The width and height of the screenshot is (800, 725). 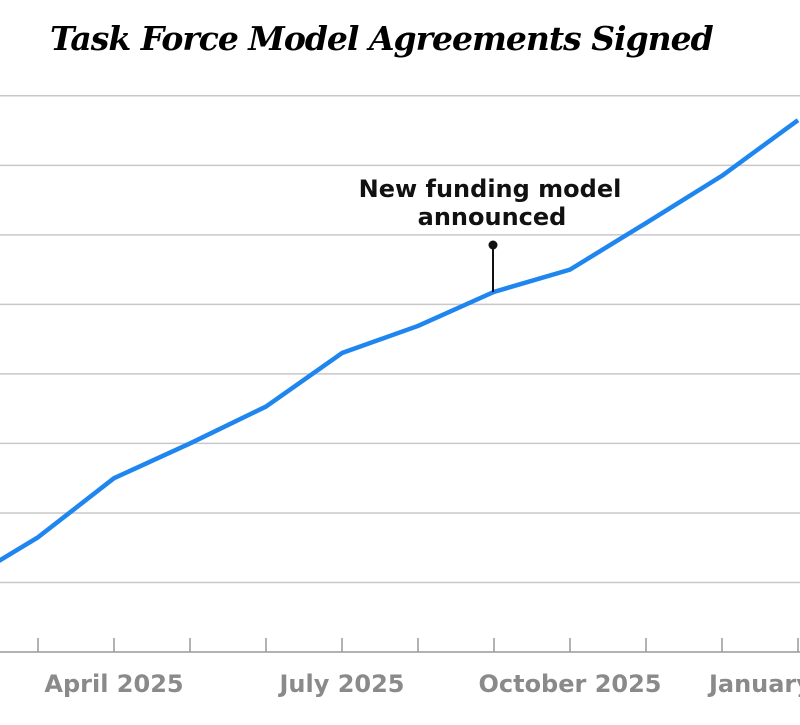 I want to click on chart-title: Task Force Model Agreements Signed, so click(x=382, y=38).